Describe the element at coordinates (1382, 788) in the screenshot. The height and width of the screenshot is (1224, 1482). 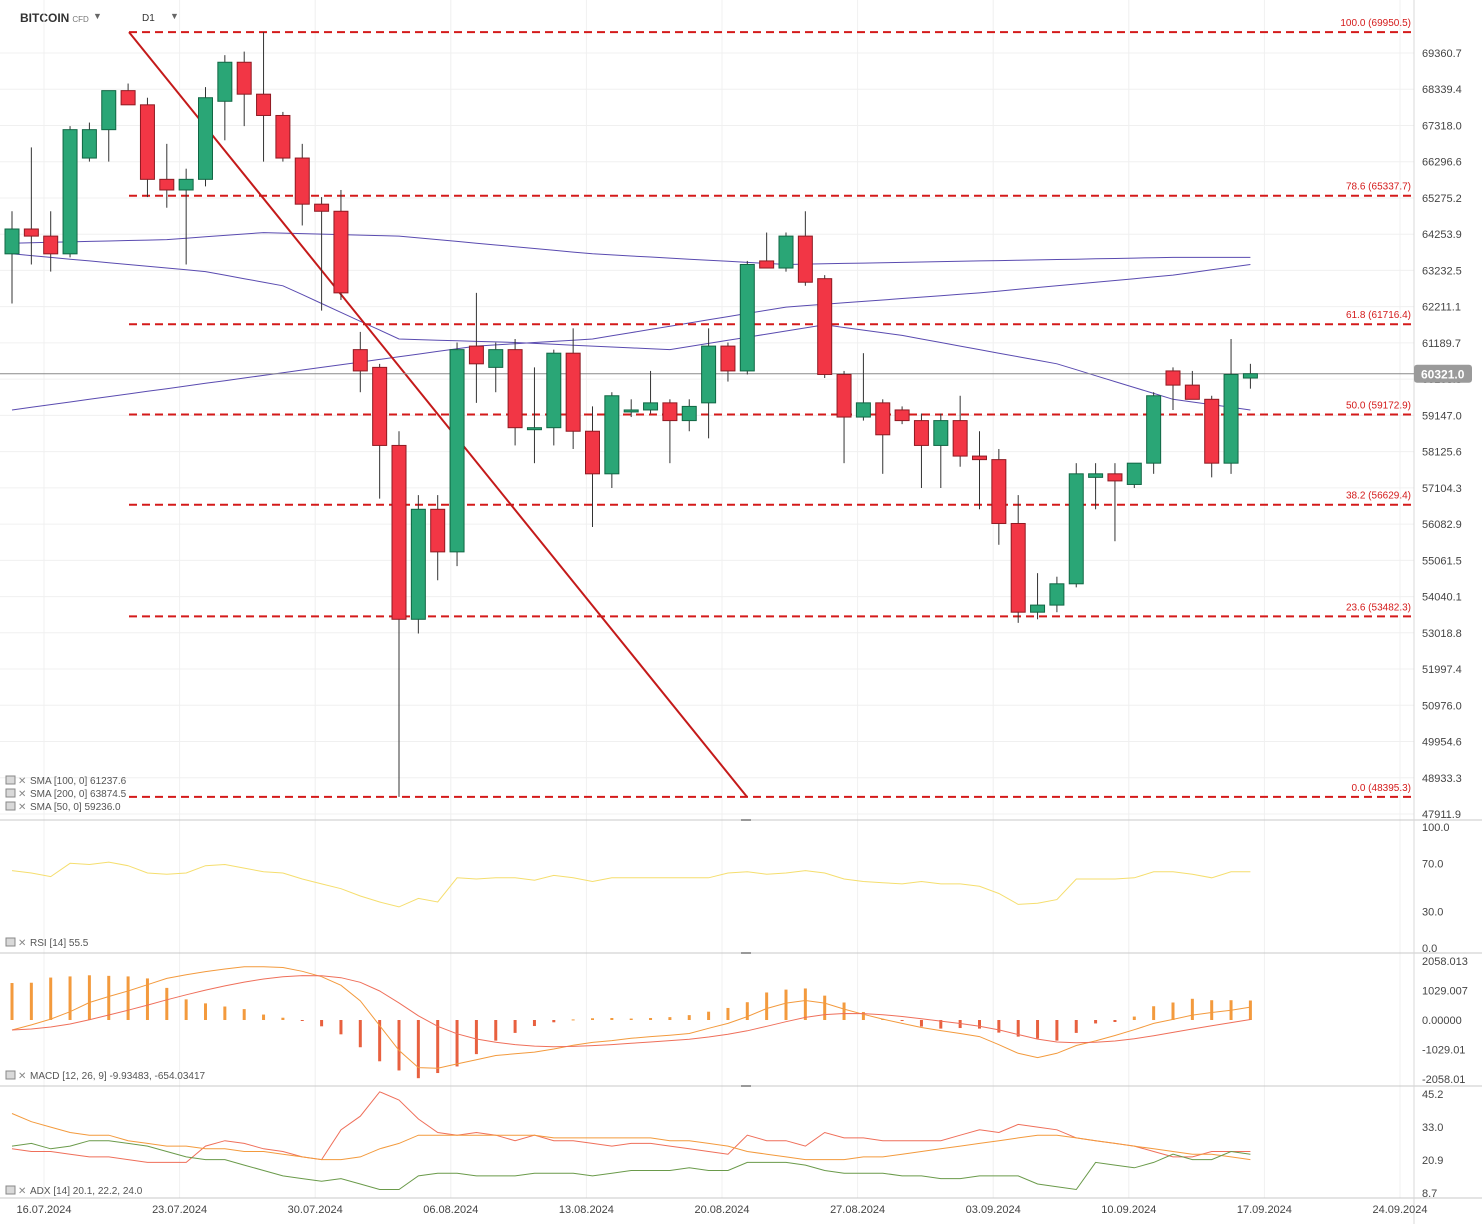
I see `fib-level-label: 0.0 (48395.3)` at that location.